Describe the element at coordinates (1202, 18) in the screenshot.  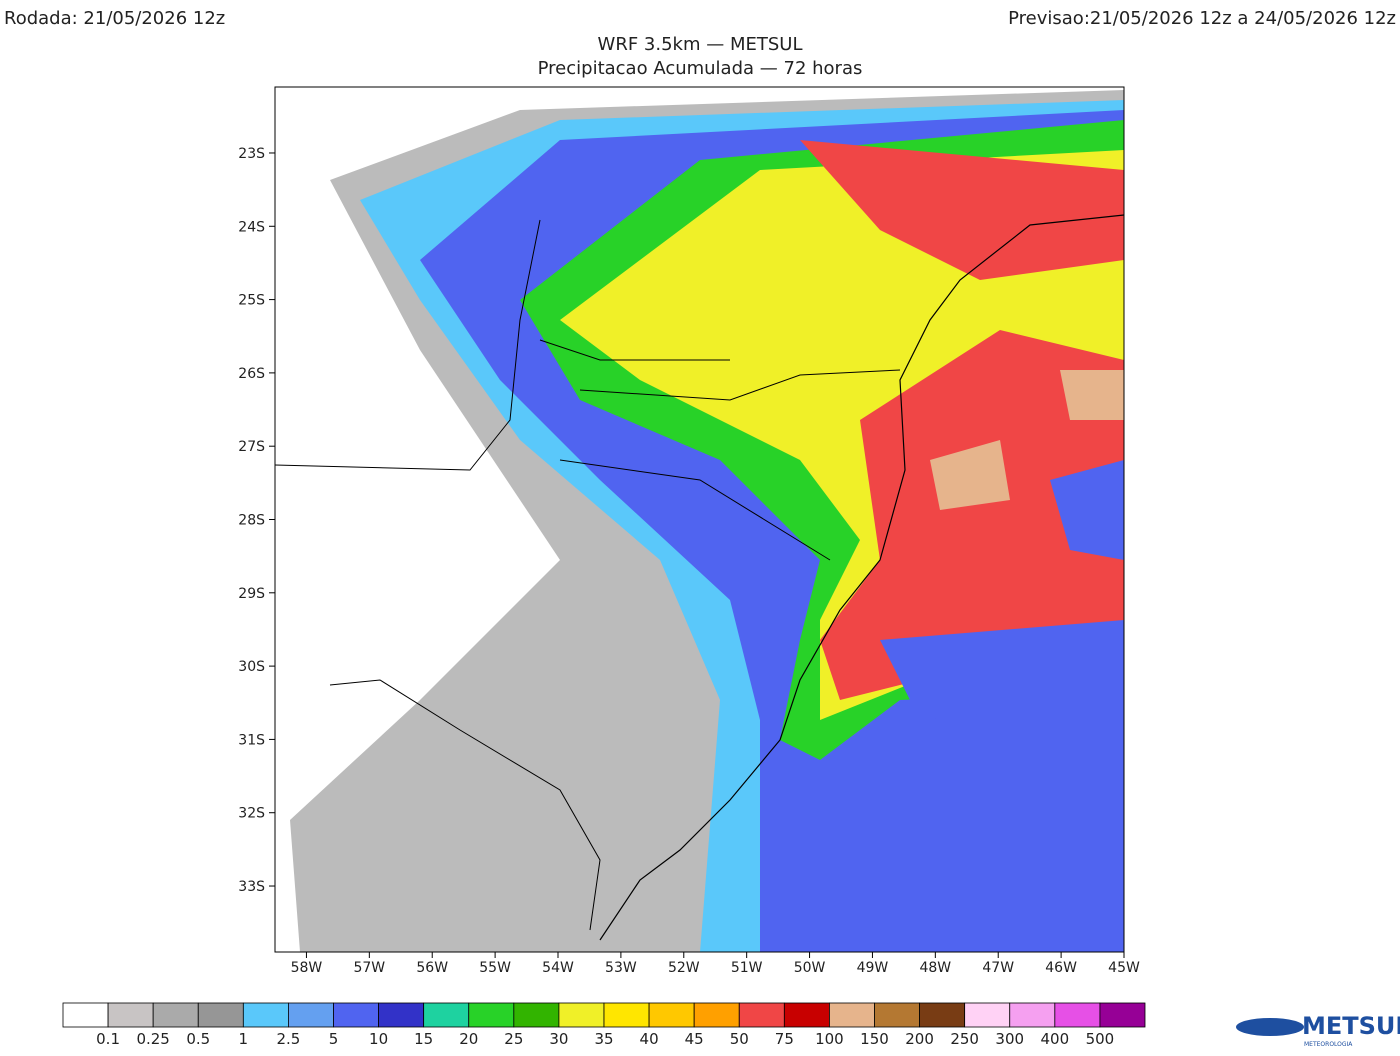
I see `forecast-label: Previsao:21/05/2026 12z a 24/05/2026 12z` at that location.